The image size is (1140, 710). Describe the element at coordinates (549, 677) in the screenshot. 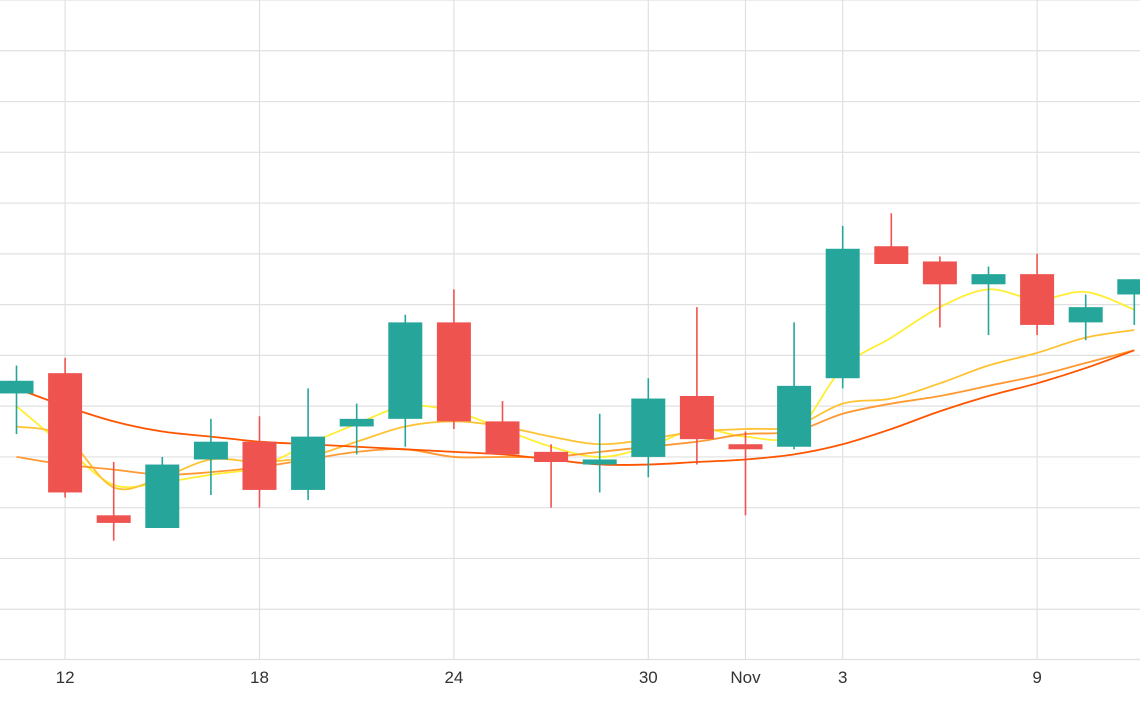

I see `x-axis-ticks: 12 18 24 30 Nov 3 9` at that location.